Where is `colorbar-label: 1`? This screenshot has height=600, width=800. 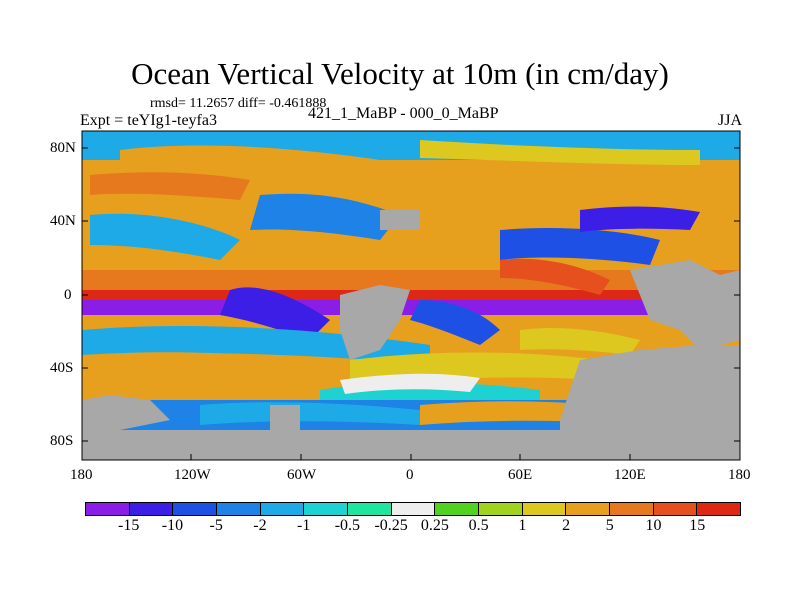 colorbar-label: 1 is located at coordinates (522, 525).